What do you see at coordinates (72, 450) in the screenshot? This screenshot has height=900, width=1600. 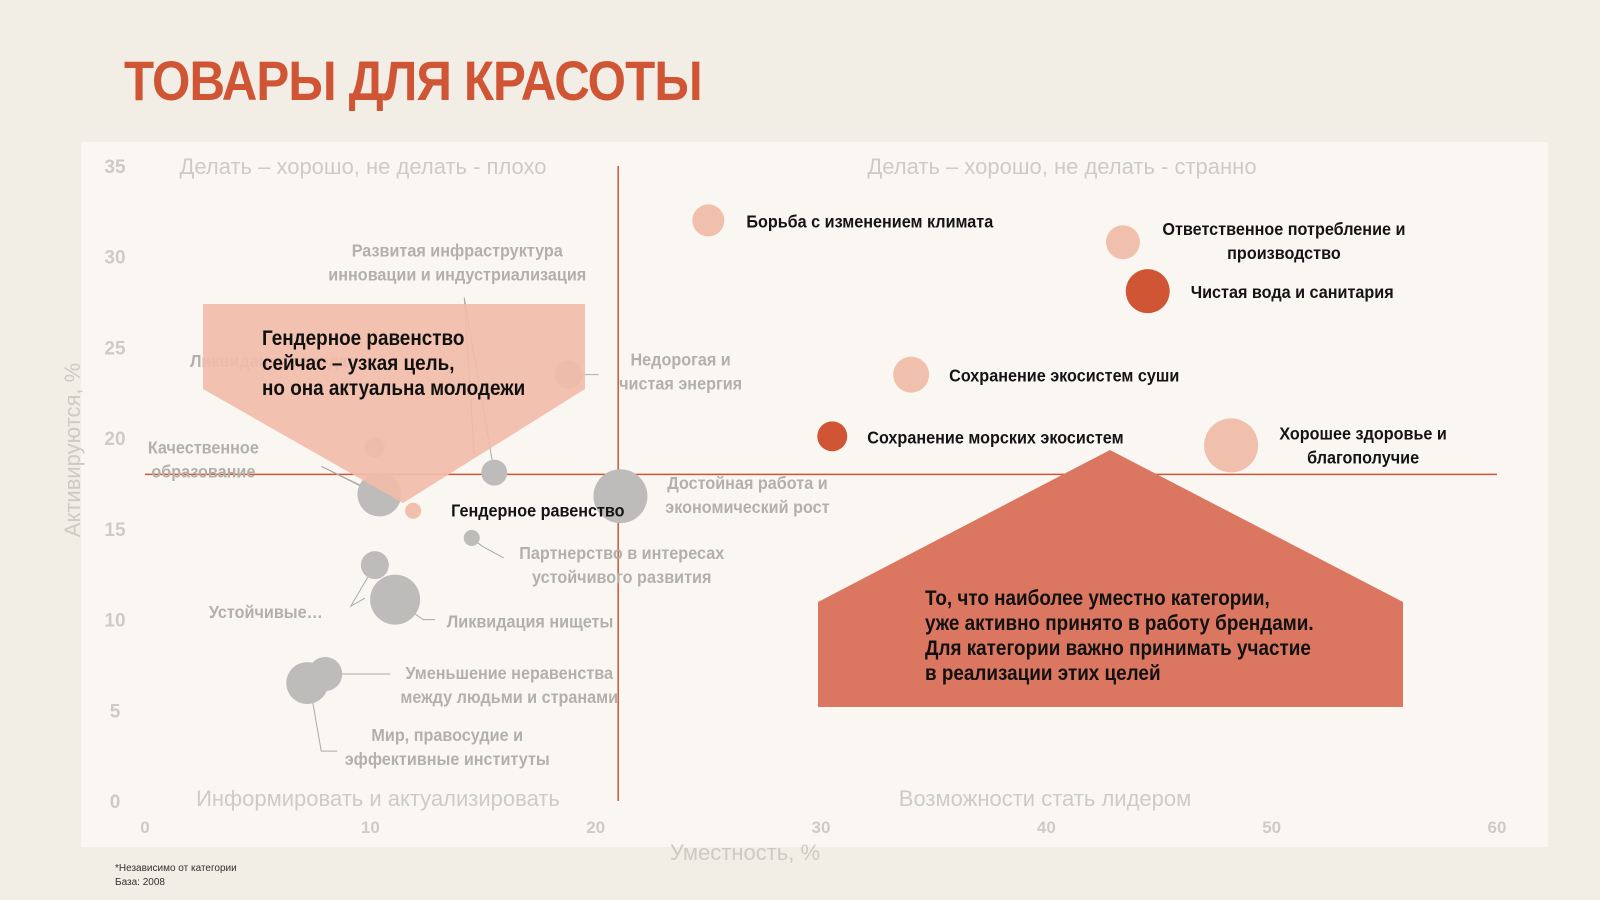 I see `y-axis-title: Активируются, %` at bounding box center [72, 450].